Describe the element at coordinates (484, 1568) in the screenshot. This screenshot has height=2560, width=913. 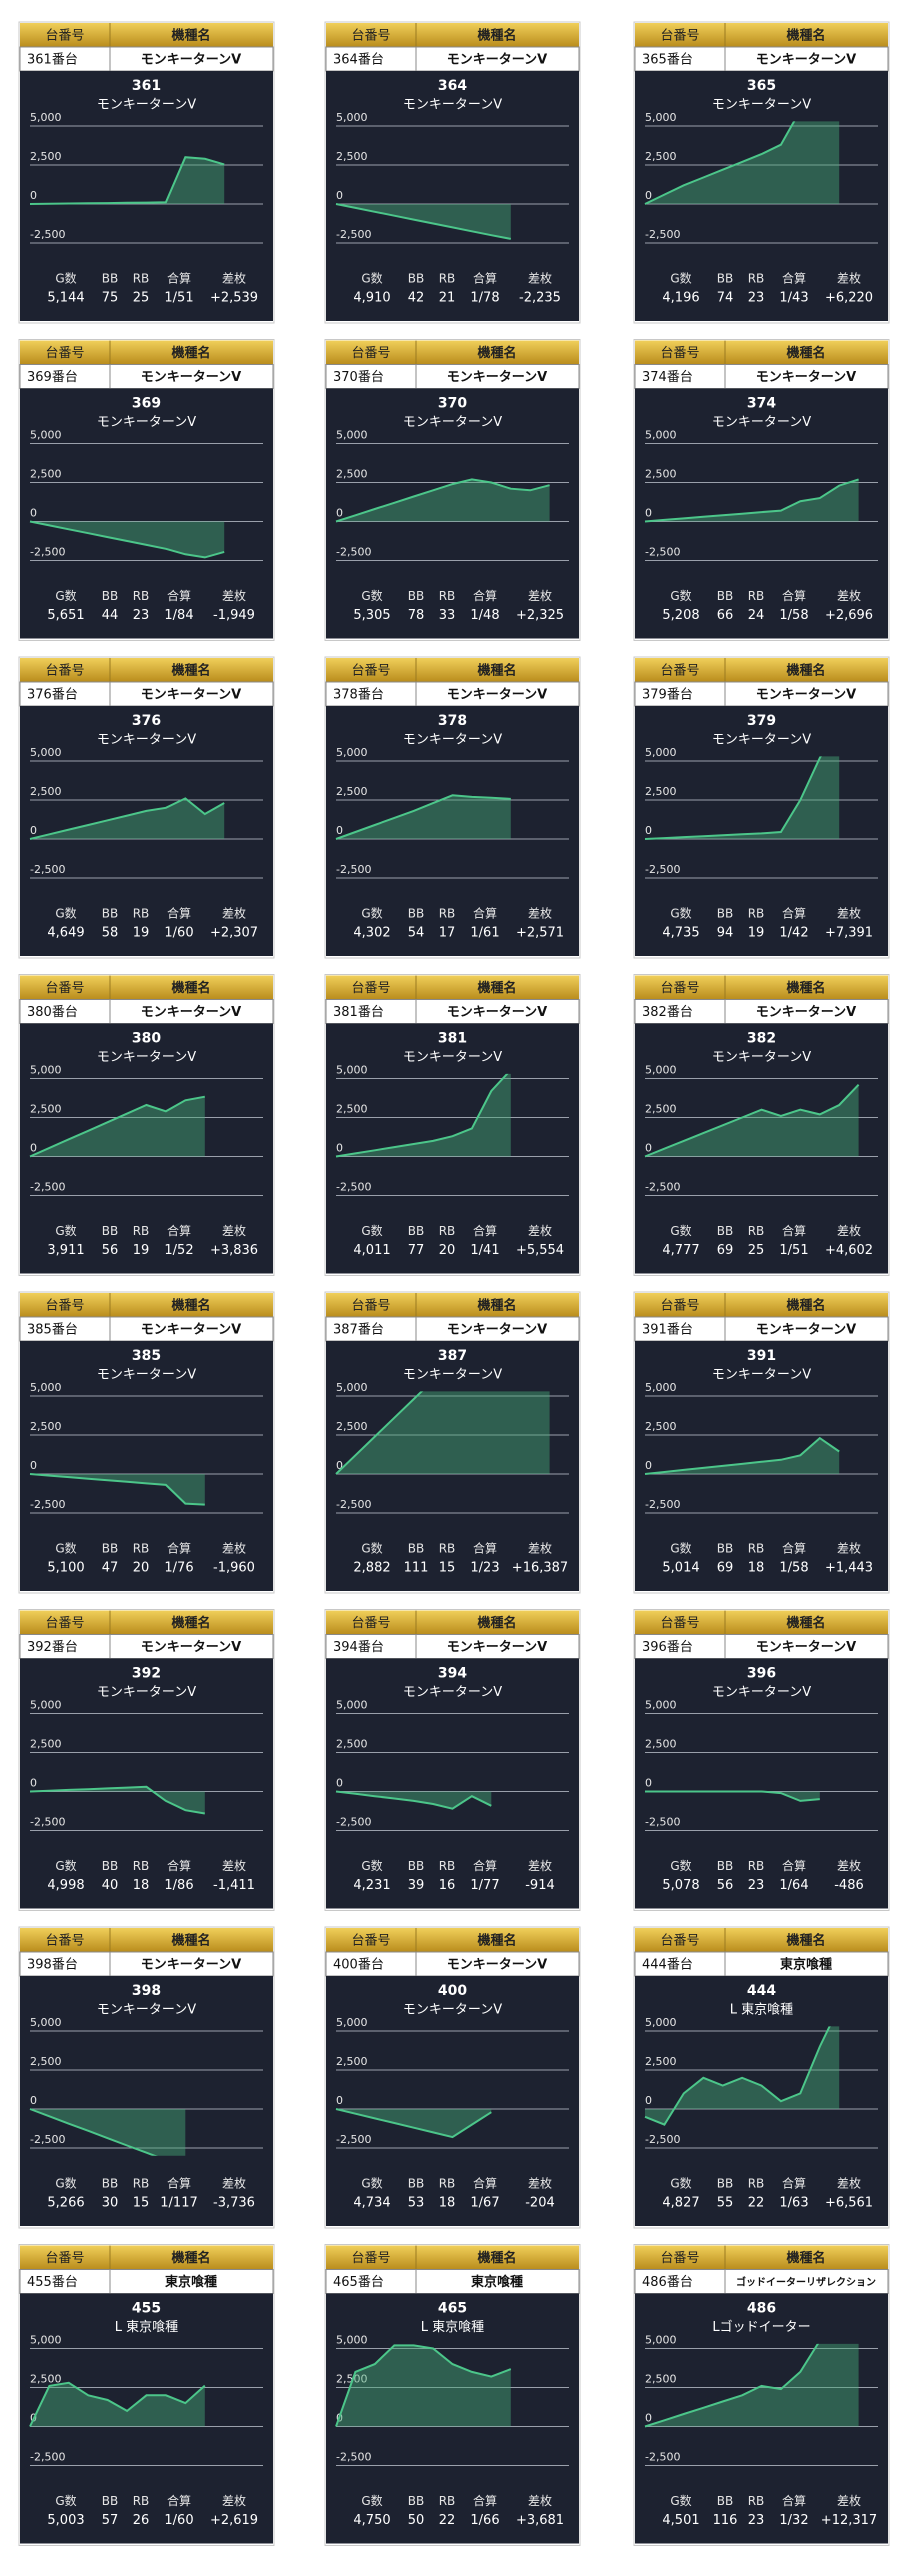
I see `stat-value: 1/23` at that location.